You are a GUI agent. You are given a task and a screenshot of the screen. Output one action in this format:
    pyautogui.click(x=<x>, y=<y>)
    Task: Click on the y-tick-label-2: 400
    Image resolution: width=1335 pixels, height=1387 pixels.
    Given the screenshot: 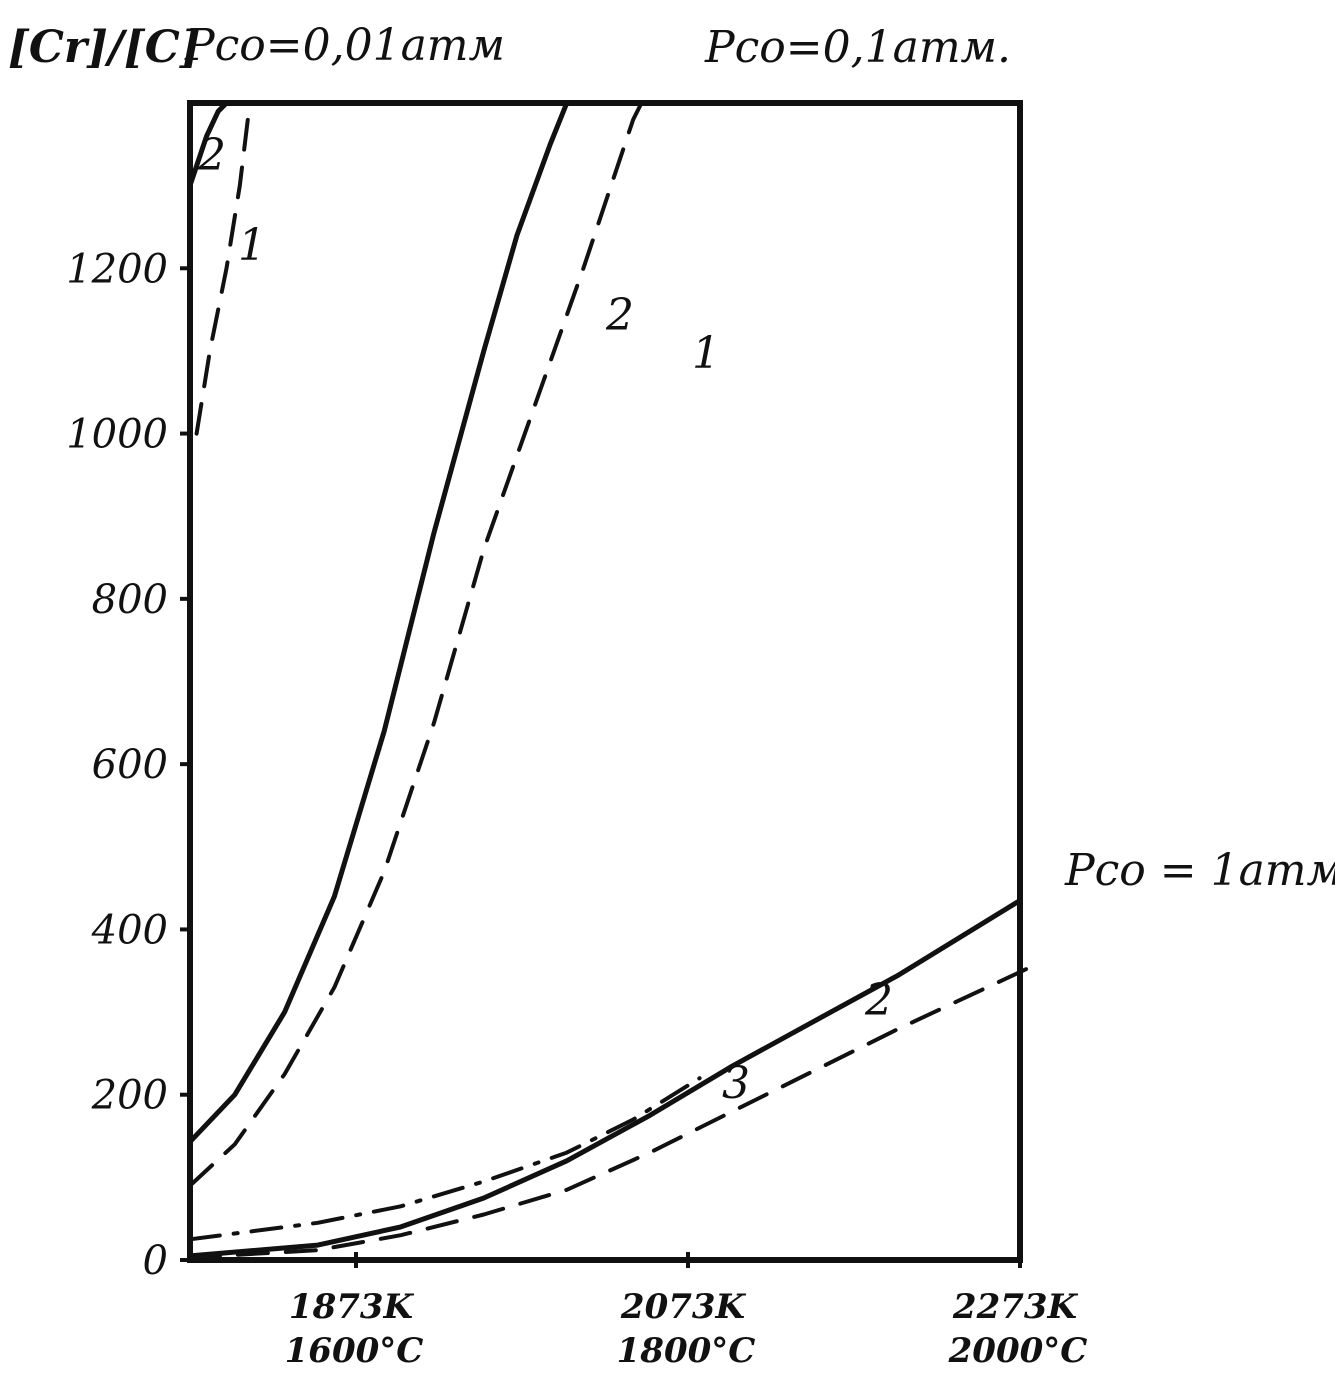 What is the action you would take?
    pyautogui.click(x=129, y=930)
    